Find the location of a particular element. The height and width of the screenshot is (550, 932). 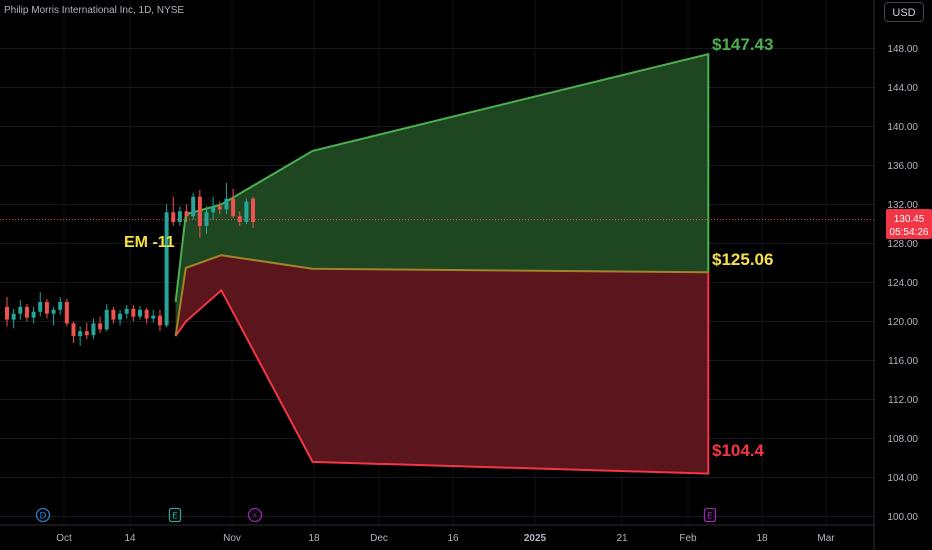

time-tick-label: Nov is located at coordinates (232, 538).